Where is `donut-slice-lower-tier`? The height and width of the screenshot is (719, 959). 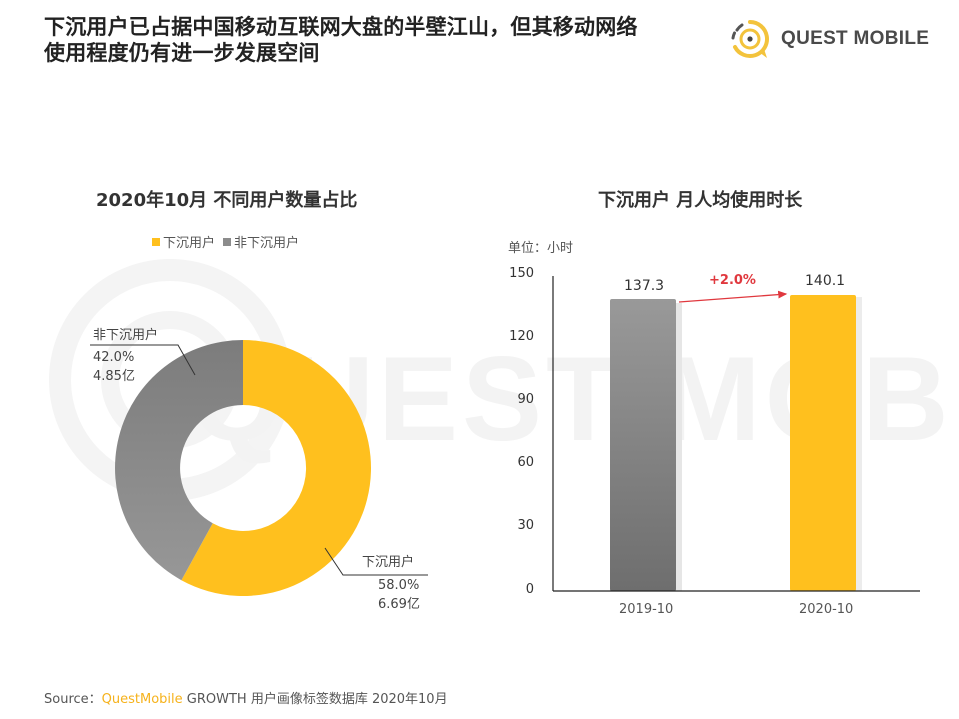 donut-slice-lower-tier is located at coordinates (276, 468).